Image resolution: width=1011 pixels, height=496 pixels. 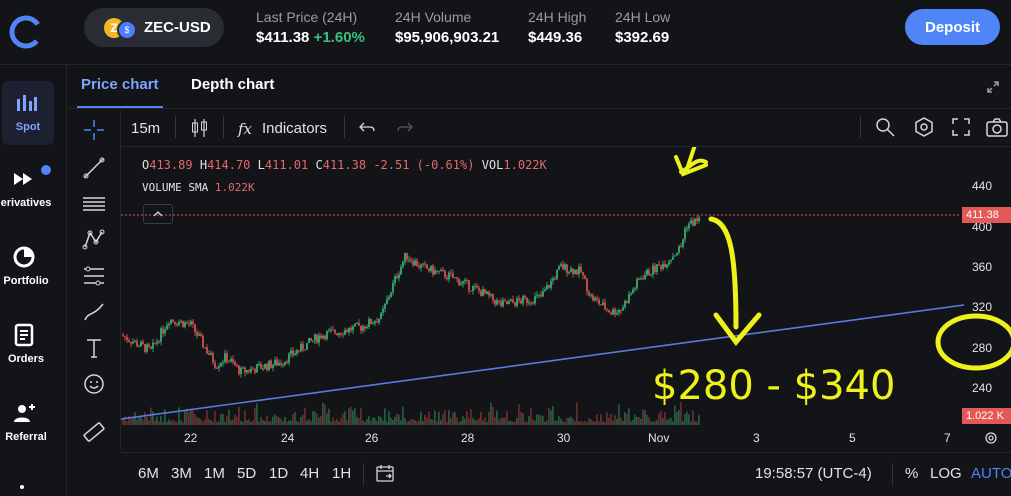 What do you see at coordinates (200, 128) in the screenshot?
I see `candlestick-icon` at bounding box center [200, 128].